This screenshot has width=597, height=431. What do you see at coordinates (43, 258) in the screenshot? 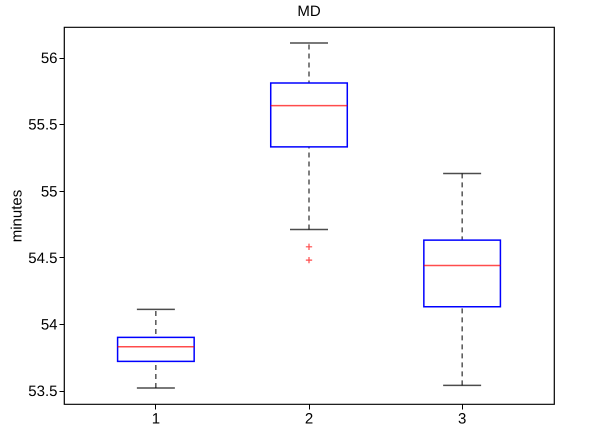
I see `y-tick-label: 54.5` at bounding box center [43, 258].